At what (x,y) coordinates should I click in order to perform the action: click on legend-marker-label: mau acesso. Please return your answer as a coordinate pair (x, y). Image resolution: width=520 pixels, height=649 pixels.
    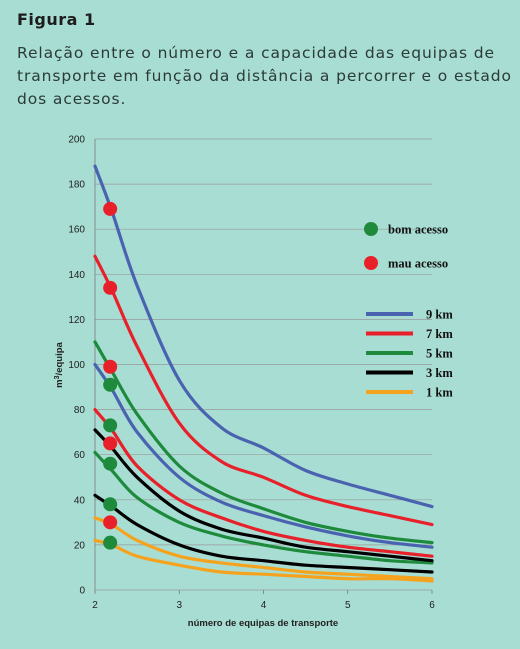
    Looking at the image, I should click on (418, 264).